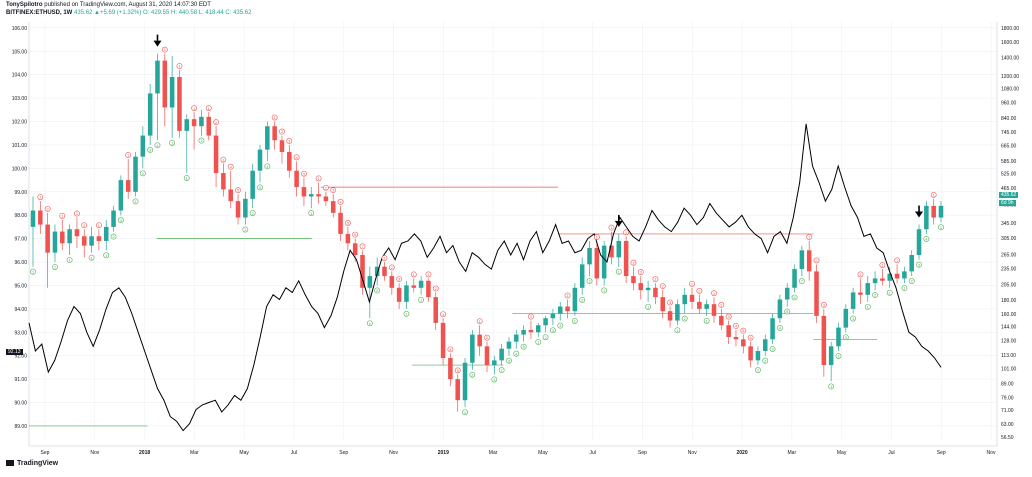 The width and height of the screenshot is (1032, 477). What do you see at coordinates (20, 99) in the screenshot?
I see `left-tick-label: 103.00` at bounding box center [20, 99].